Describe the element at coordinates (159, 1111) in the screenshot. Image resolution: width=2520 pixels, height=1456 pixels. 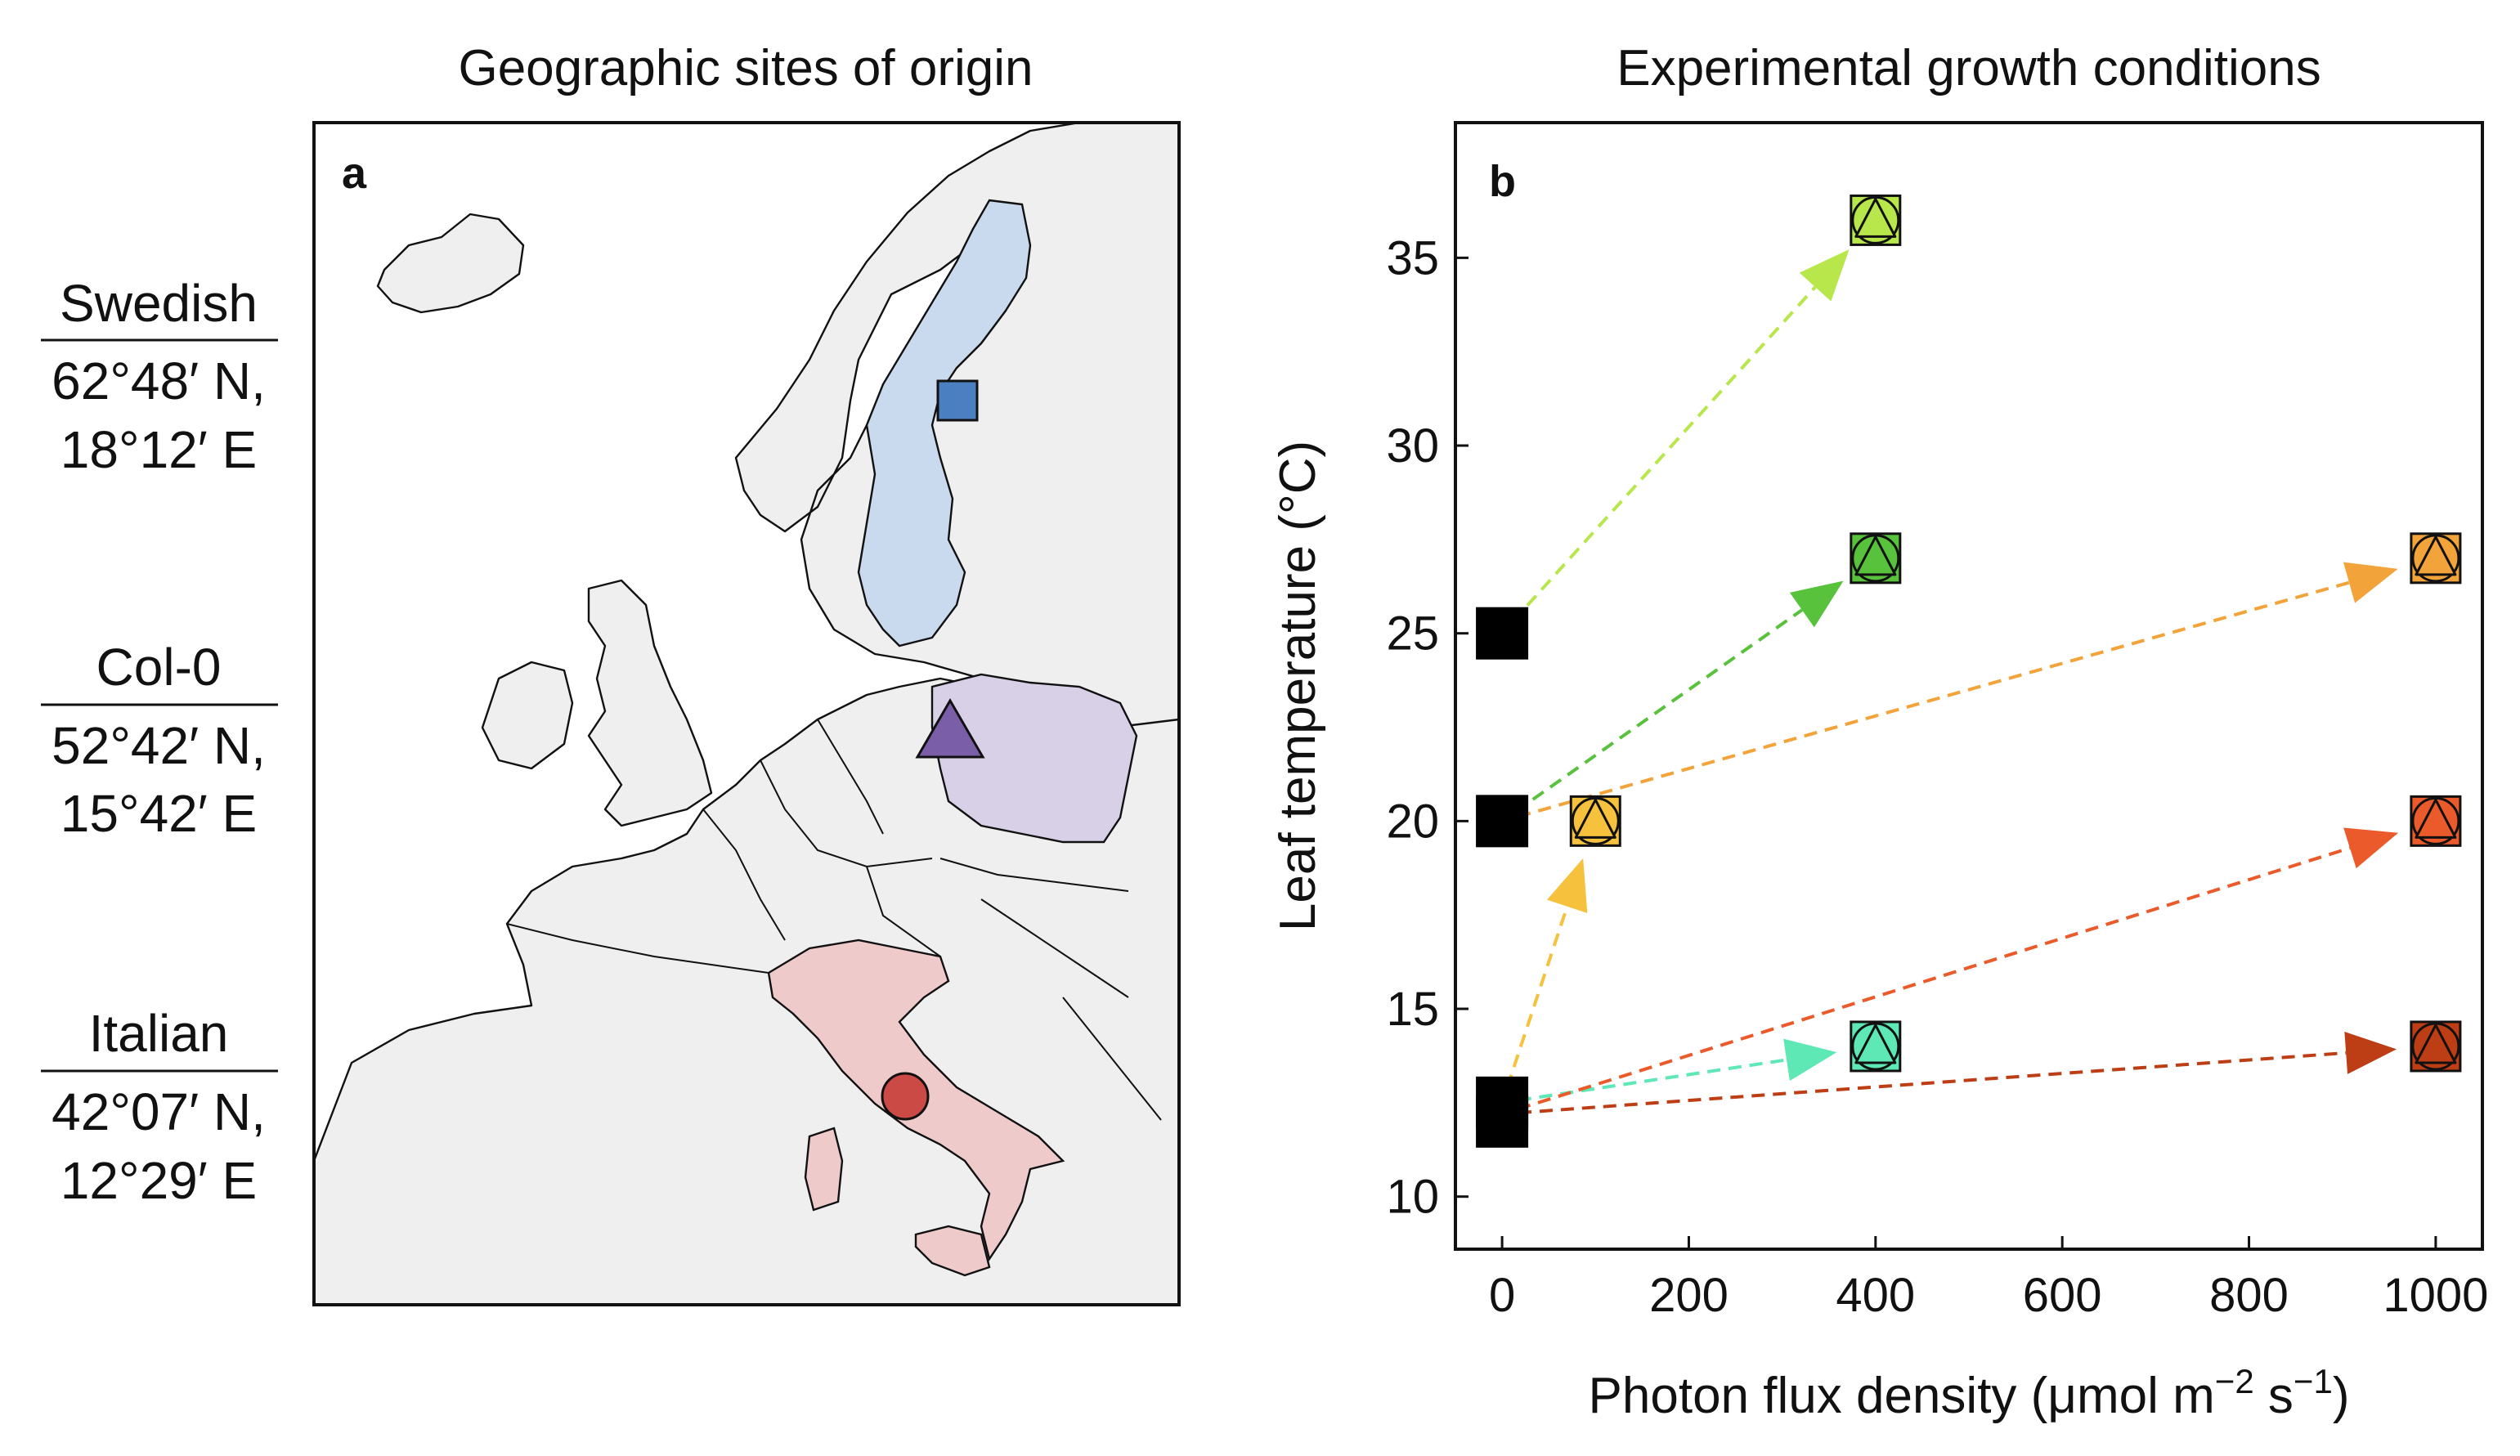
I see `site-lat: 42°07′ N,` at that location.